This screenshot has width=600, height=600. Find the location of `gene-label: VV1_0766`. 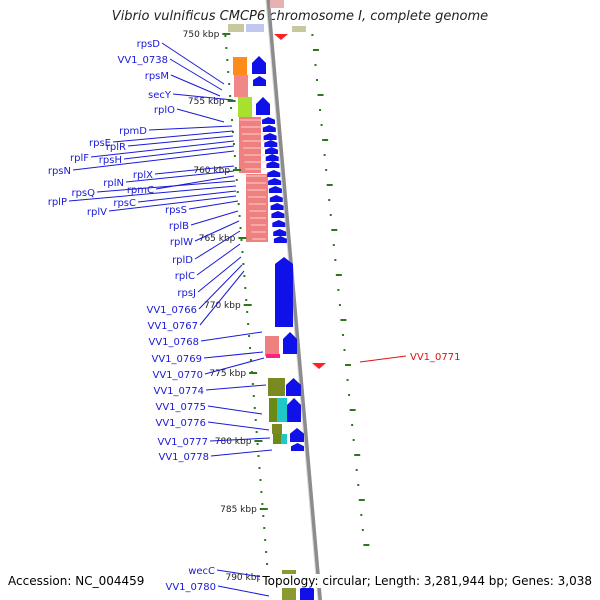

gene-label: VV1_0766 is located at coordinates (172, 310).